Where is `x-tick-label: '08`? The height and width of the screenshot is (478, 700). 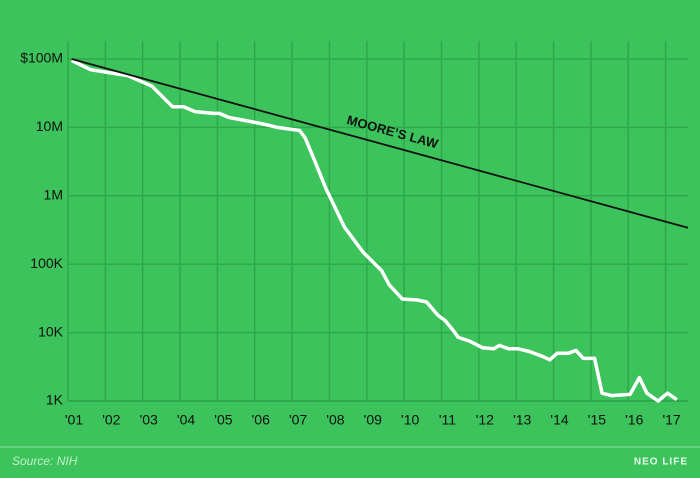 x-tick-label: '08 is located at coordinates (335, 420).